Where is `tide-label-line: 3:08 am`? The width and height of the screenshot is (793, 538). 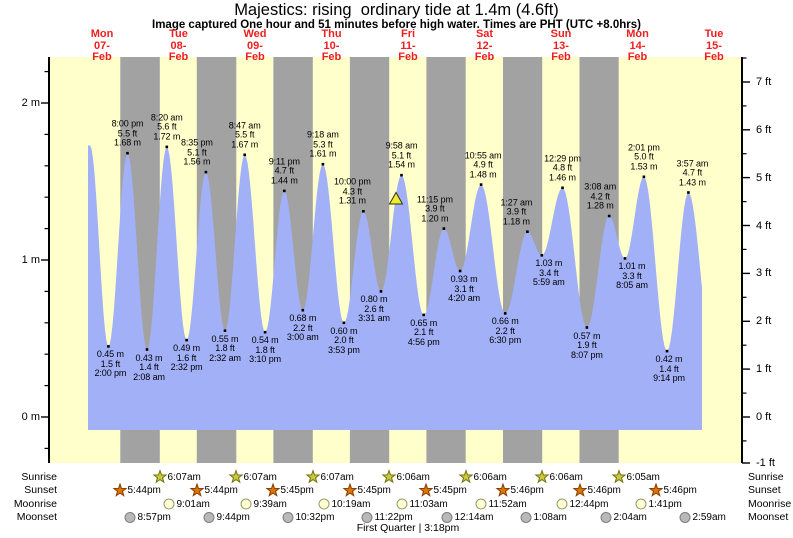
tide-label-line: 3:08 am is located at coordinates (600, 186).